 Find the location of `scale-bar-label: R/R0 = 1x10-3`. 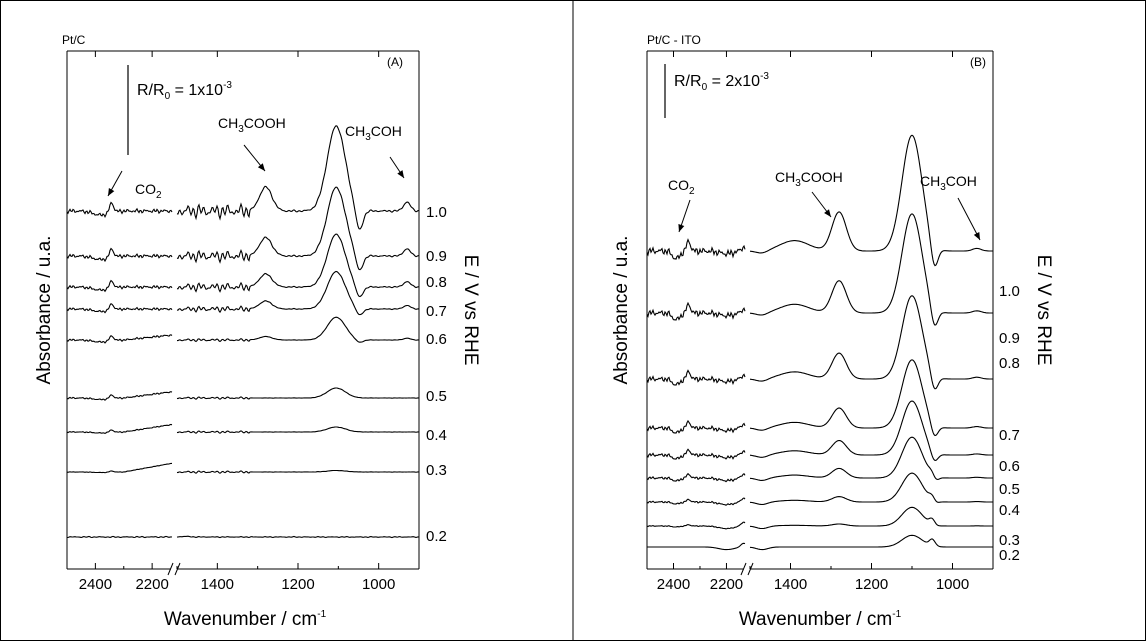

scale-bar-label: R/R0 = 1x10-3 is located at coordinates (184, 91).